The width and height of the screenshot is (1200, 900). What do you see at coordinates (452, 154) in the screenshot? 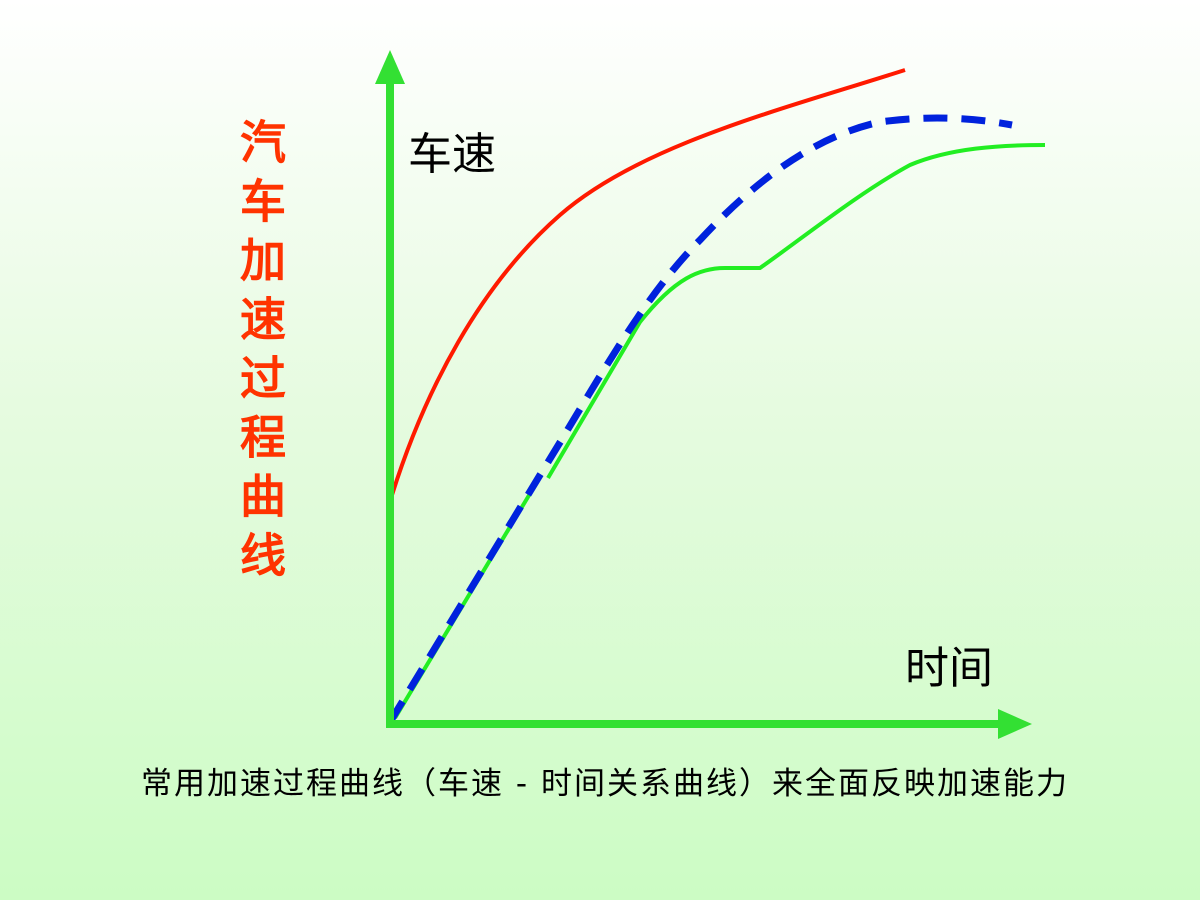
I see `y-axis-label: 车速` at bounding box center [452, 154].